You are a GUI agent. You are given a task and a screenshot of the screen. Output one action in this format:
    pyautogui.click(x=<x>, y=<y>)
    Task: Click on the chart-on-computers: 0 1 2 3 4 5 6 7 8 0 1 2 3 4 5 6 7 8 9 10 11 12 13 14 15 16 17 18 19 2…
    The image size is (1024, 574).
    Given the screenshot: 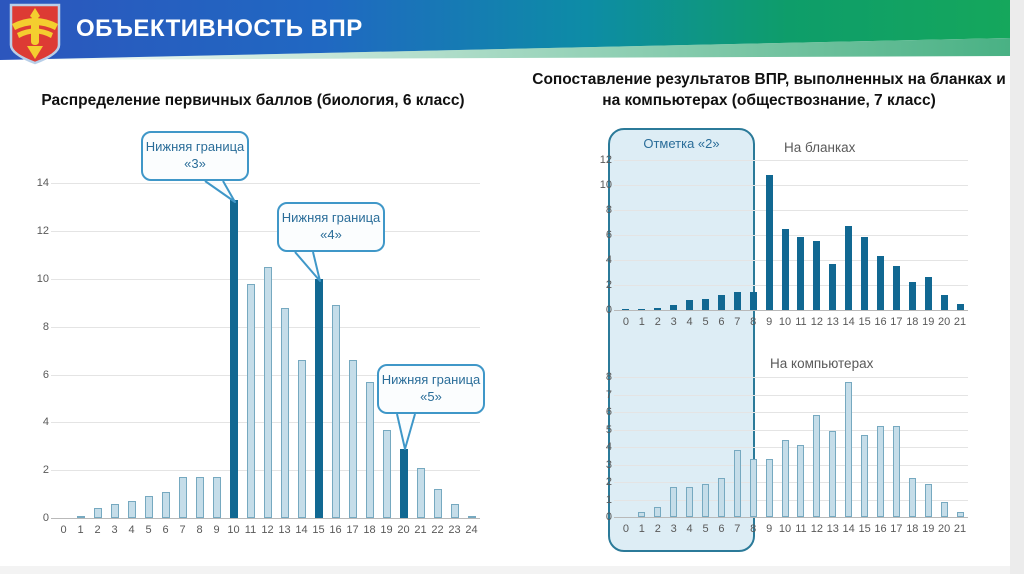 What is the action you would take?
    pyautogui.click(x=809, y=447)
    